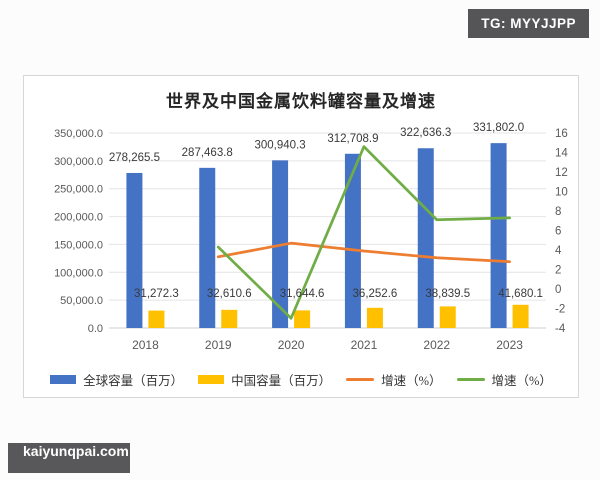  What do you see at coordinates (78, 134) in the screenshot?
I see `left-axis-tick-label: 350,000.0` at bounding box center [78, 134].